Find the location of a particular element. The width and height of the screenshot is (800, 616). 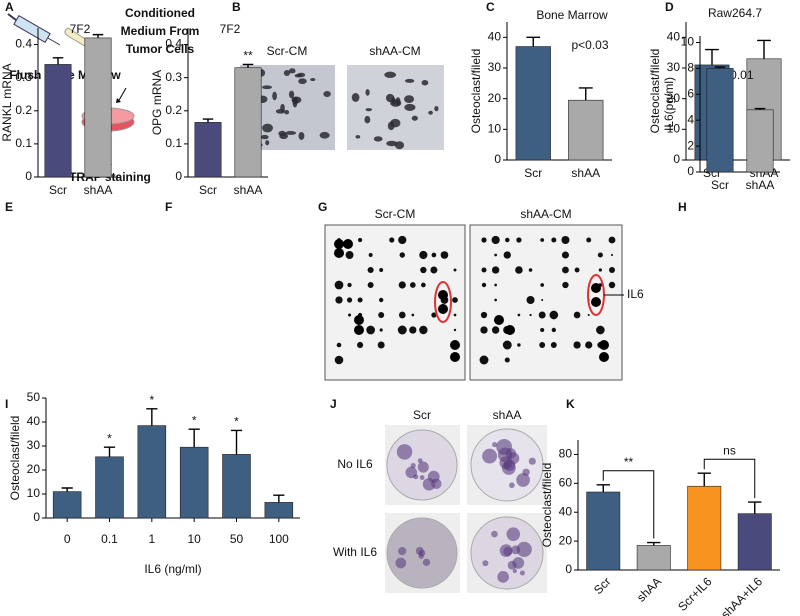

x-tick-label: Scr+IL6 is located at coordinates (695, 594).